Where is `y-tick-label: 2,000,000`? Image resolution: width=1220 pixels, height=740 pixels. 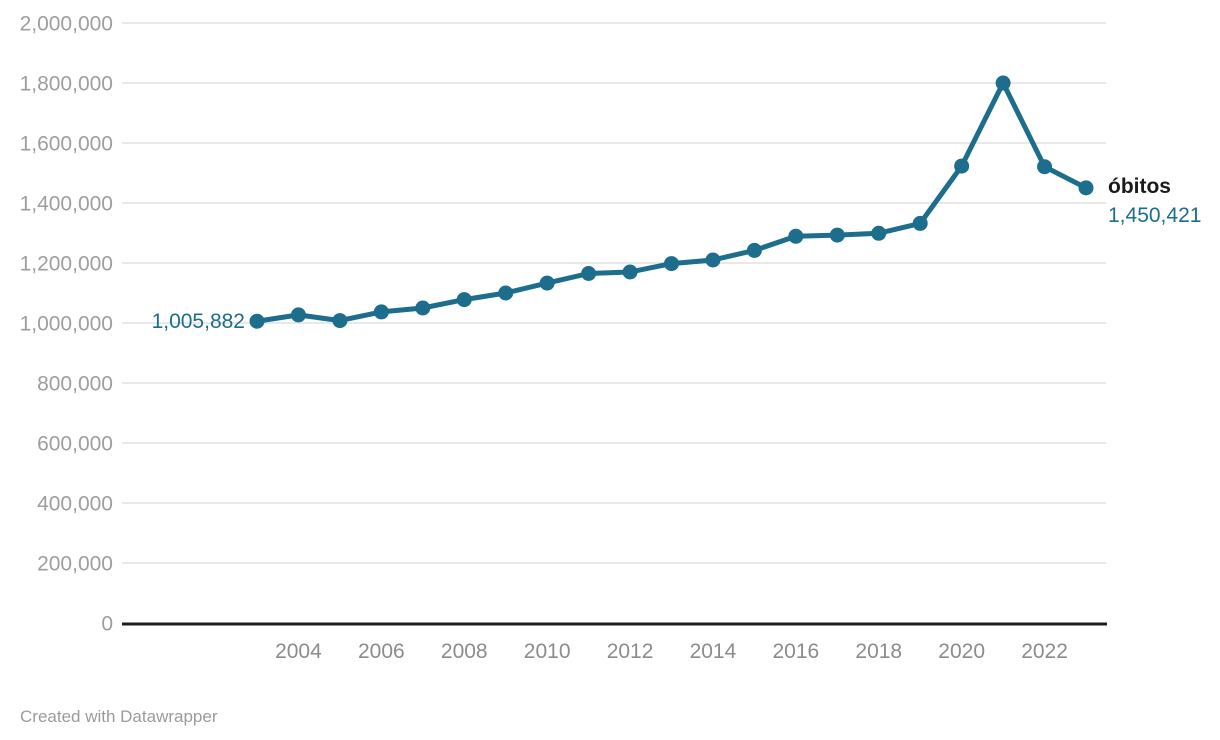 y-tick-label: 2,000,000 is located at coordinates (66, 24).